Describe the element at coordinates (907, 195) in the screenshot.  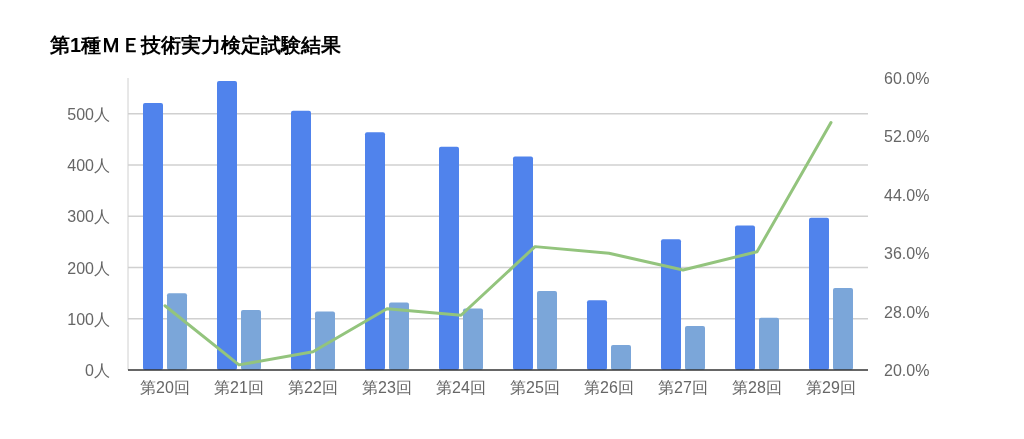
I see `y2-tick-label: 44.0%` at that location.